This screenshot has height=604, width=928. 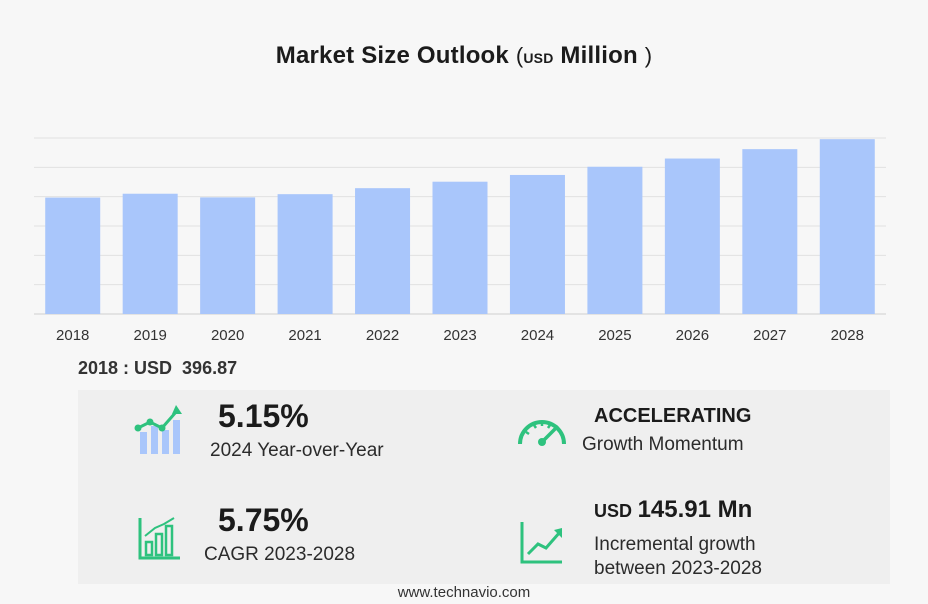 I want to click on x-tick-2026: 2026, so click(x=692, y=335).